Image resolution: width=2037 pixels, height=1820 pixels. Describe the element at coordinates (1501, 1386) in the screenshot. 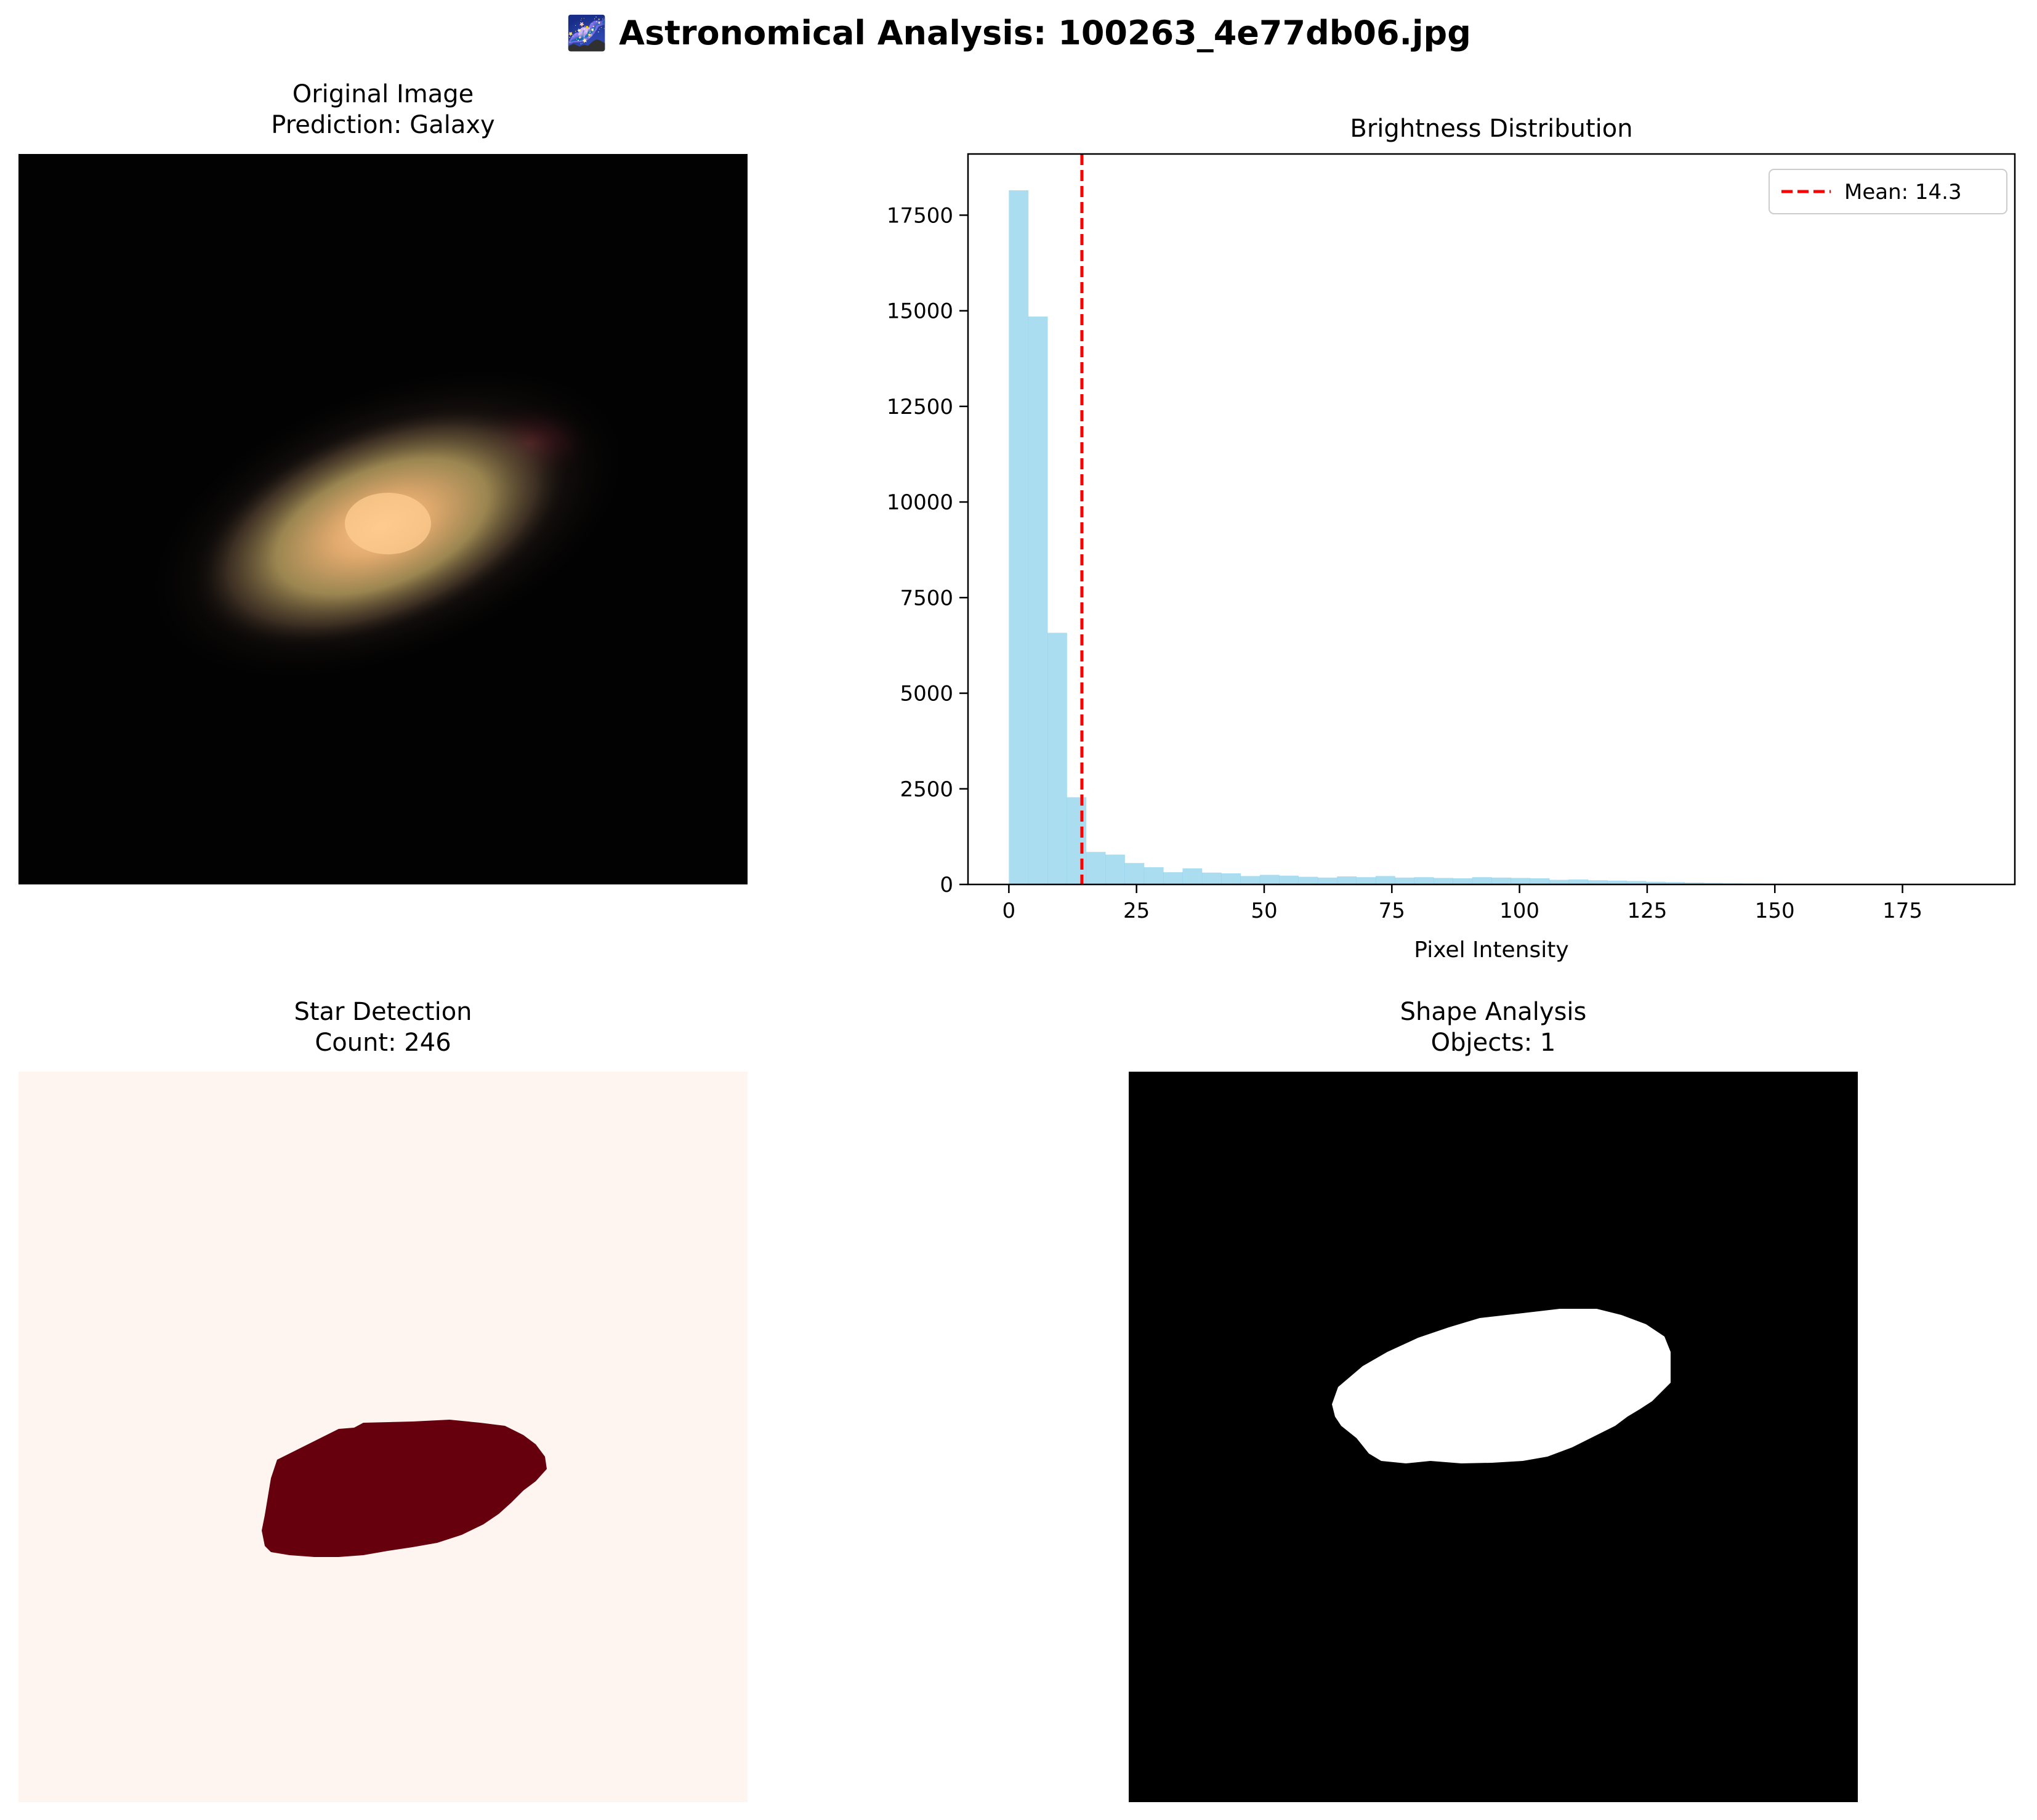

I see `shape-object` at that location.